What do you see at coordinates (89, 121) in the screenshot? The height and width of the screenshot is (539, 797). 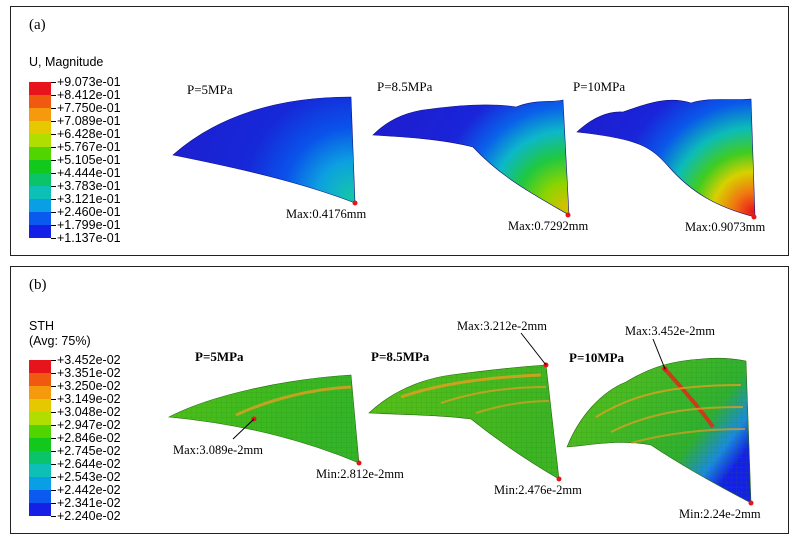 I see `legend-value-label: +7.089e-01` at bounding box center [89, 121].